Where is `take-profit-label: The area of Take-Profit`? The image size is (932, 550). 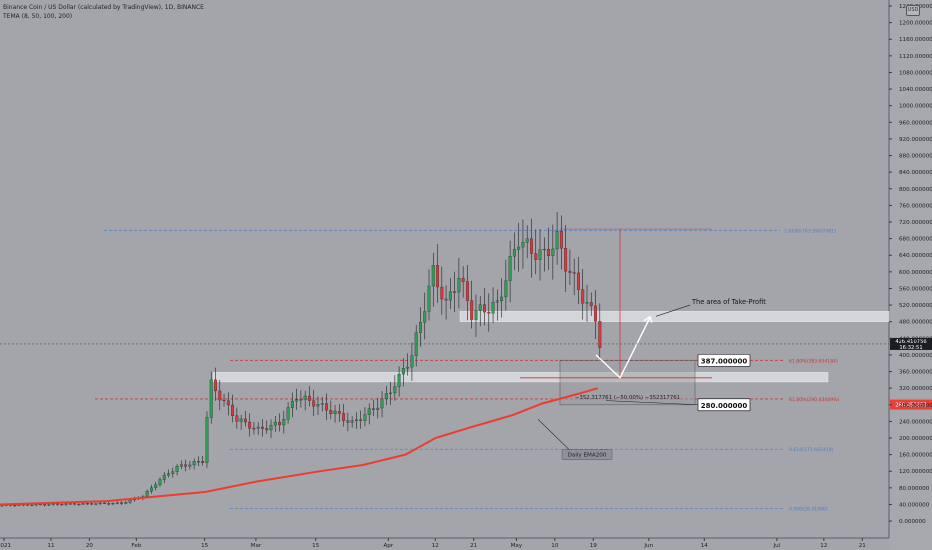
take-profit-label: The area of Take-Profit is located at coordinates (728, 302).